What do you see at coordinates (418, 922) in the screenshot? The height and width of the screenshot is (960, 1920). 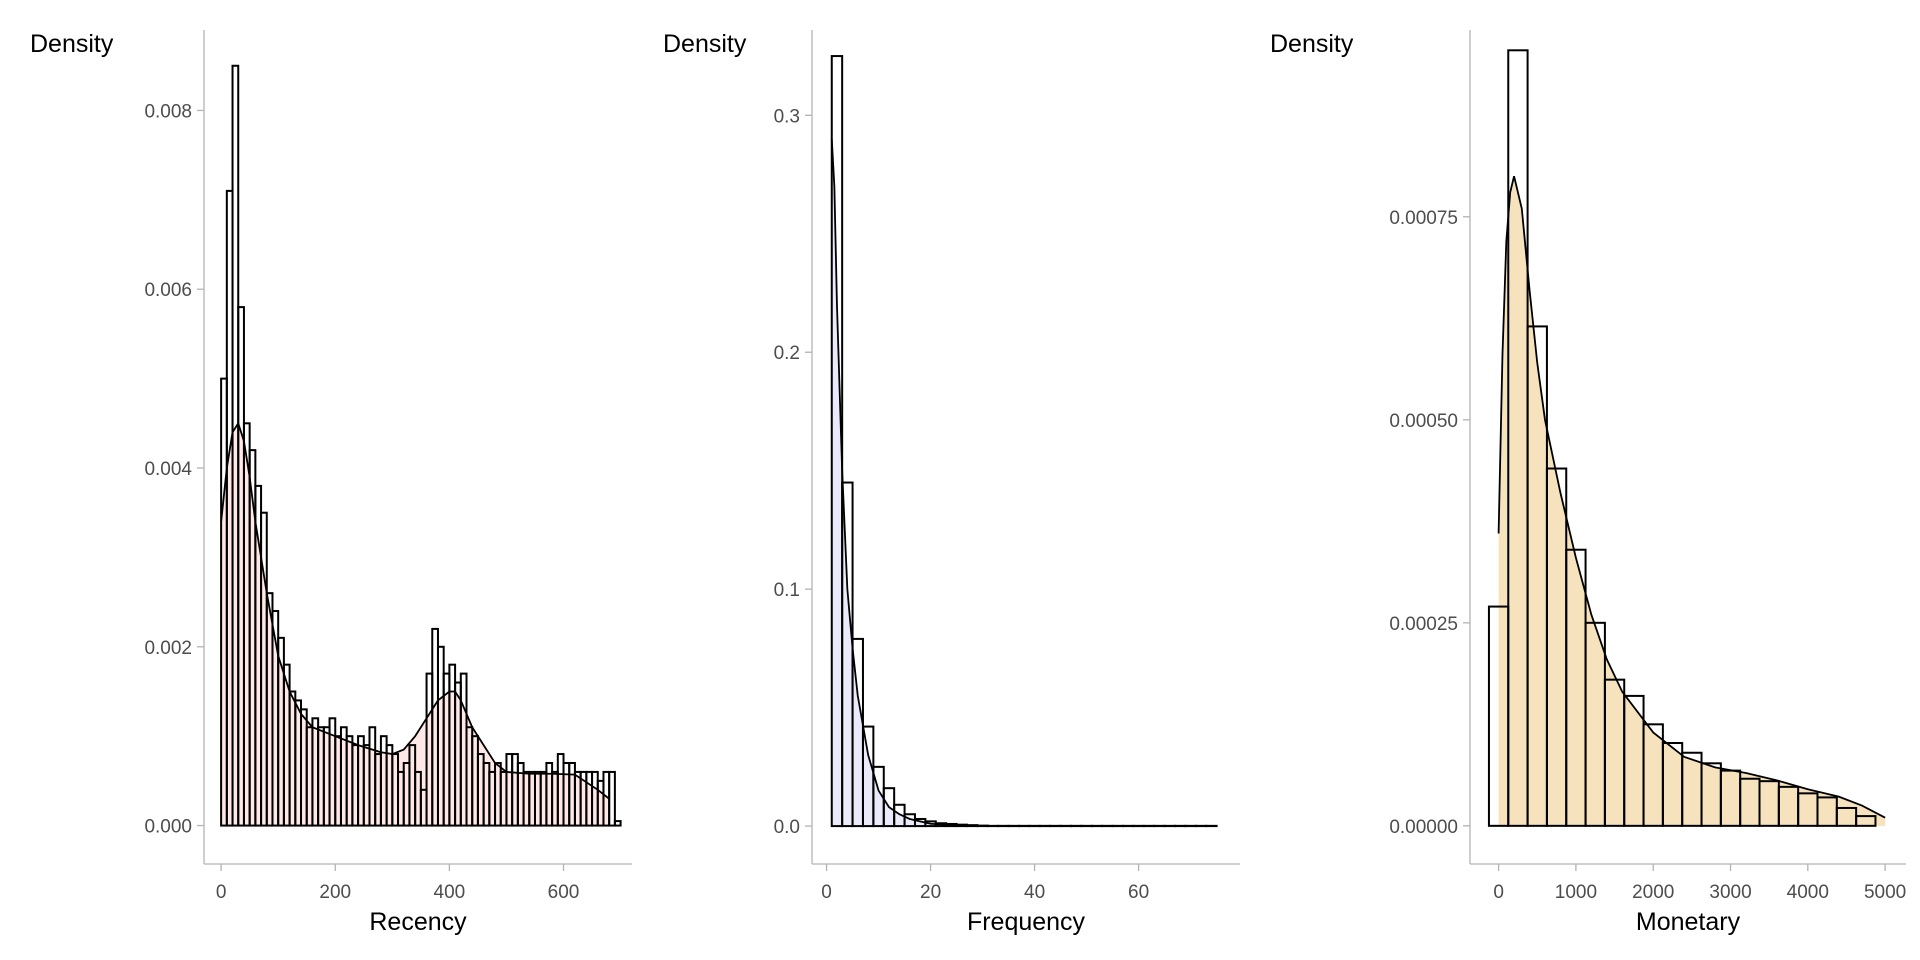 I see `x-axis-title: Recency` at bounding box center [418, 922].